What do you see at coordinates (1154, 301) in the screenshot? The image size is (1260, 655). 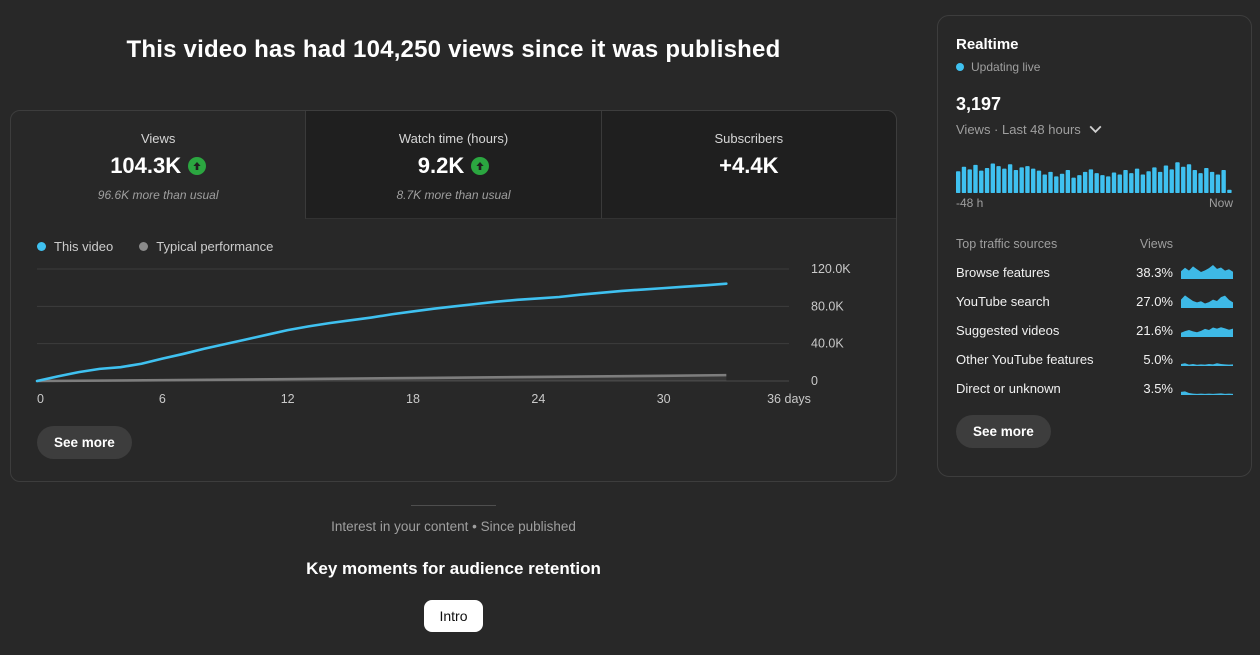 I see `traffic-source-percent: 27.0%` at bounding box center [1154, 301].